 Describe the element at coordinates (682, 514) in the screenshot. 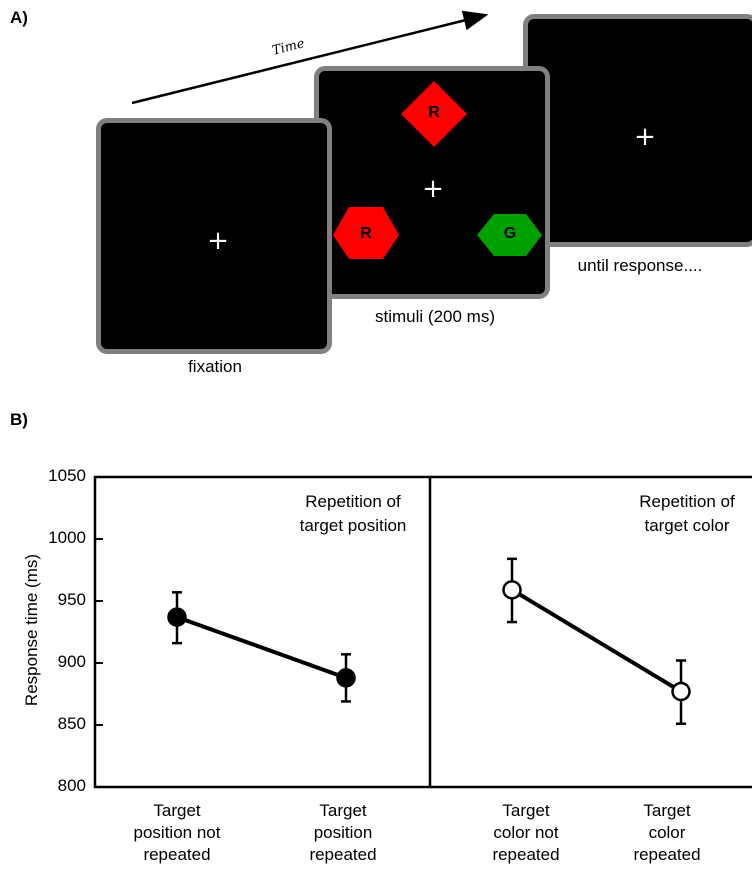

I see `annotation-color: Repetition of target color` at that location.